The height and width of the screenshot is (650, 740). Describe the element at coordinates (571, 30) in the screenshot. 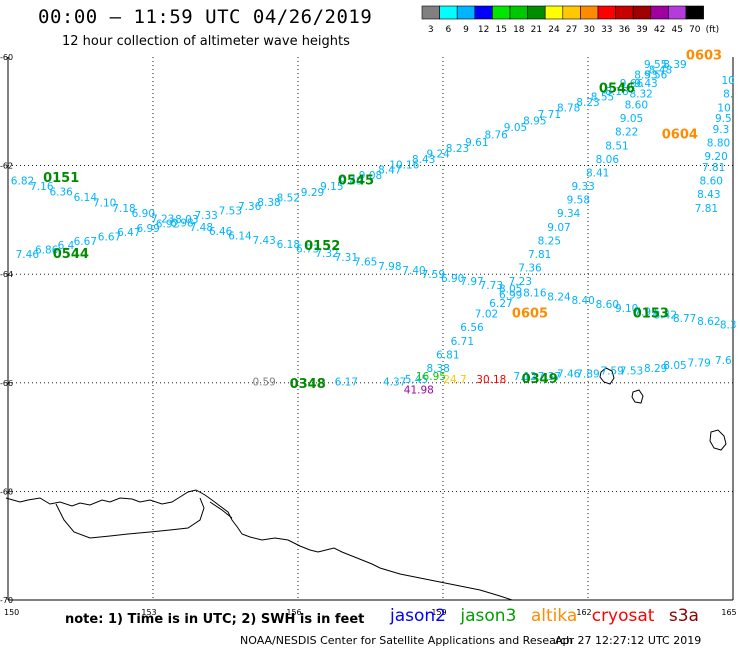

I see `legend-bin-label: 27` at that location.